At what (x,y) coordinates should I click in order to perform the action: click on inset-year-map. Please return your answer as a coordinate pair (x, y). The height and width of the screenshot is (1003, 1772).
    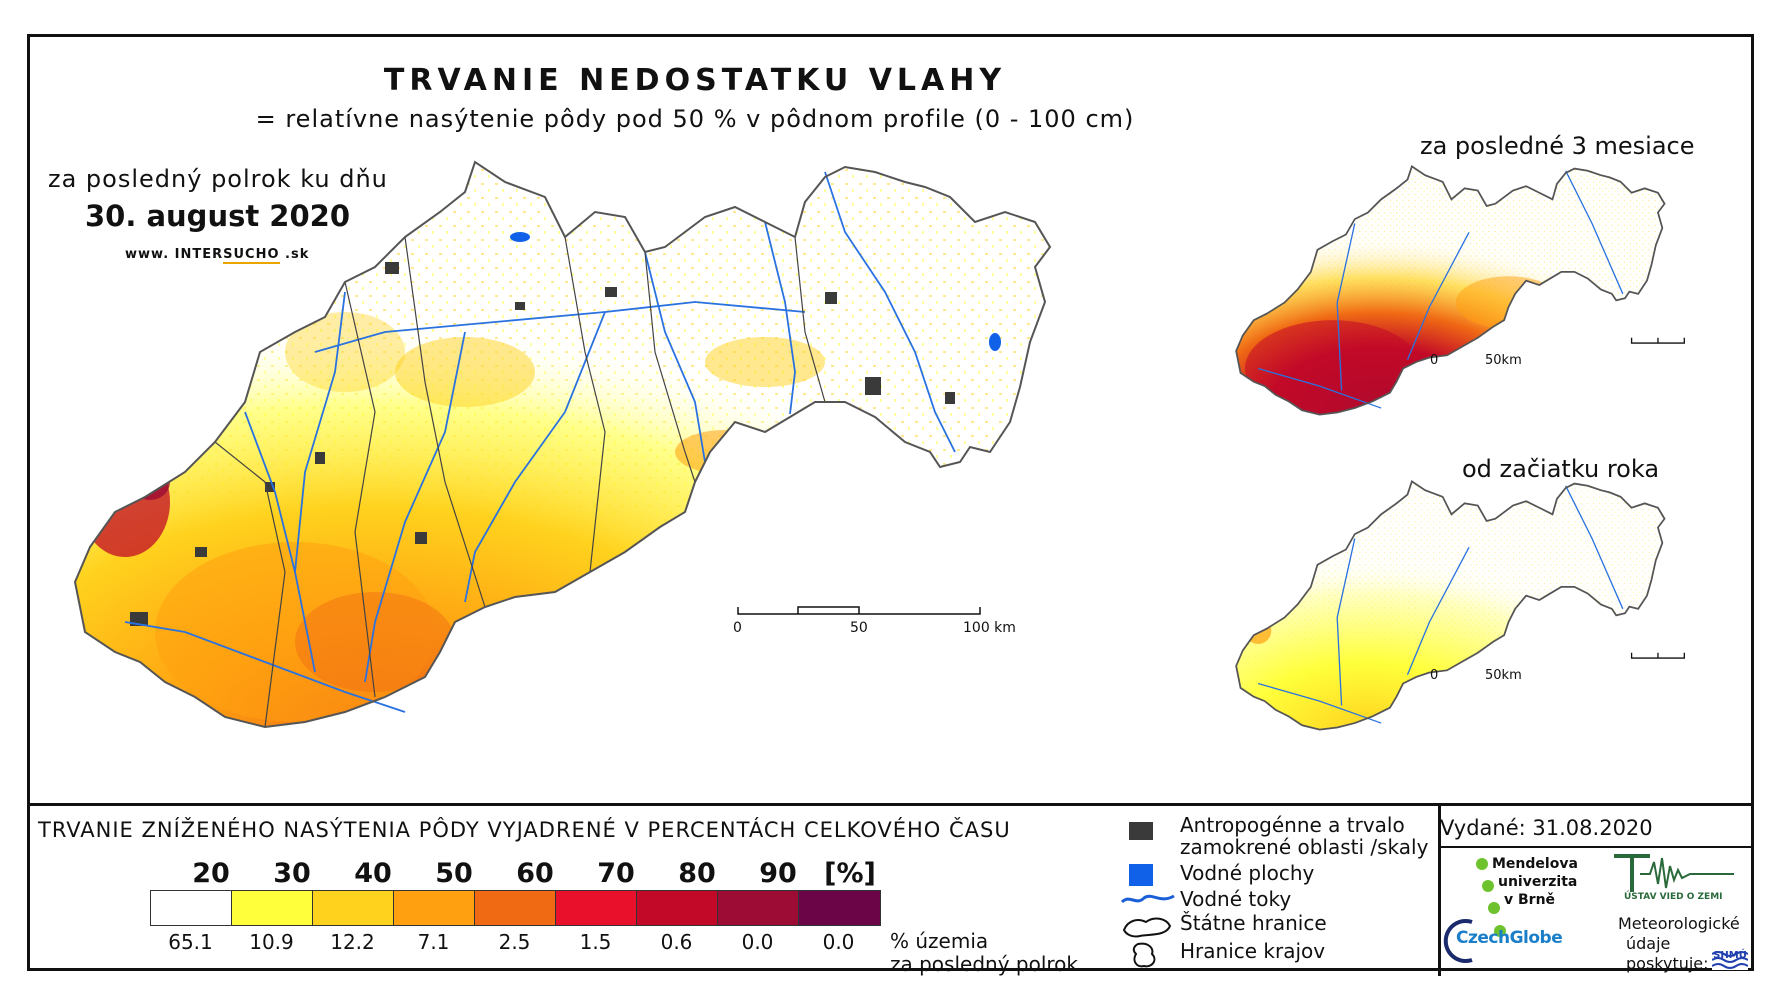
    Looking at the image, I should click on (1460, 605).